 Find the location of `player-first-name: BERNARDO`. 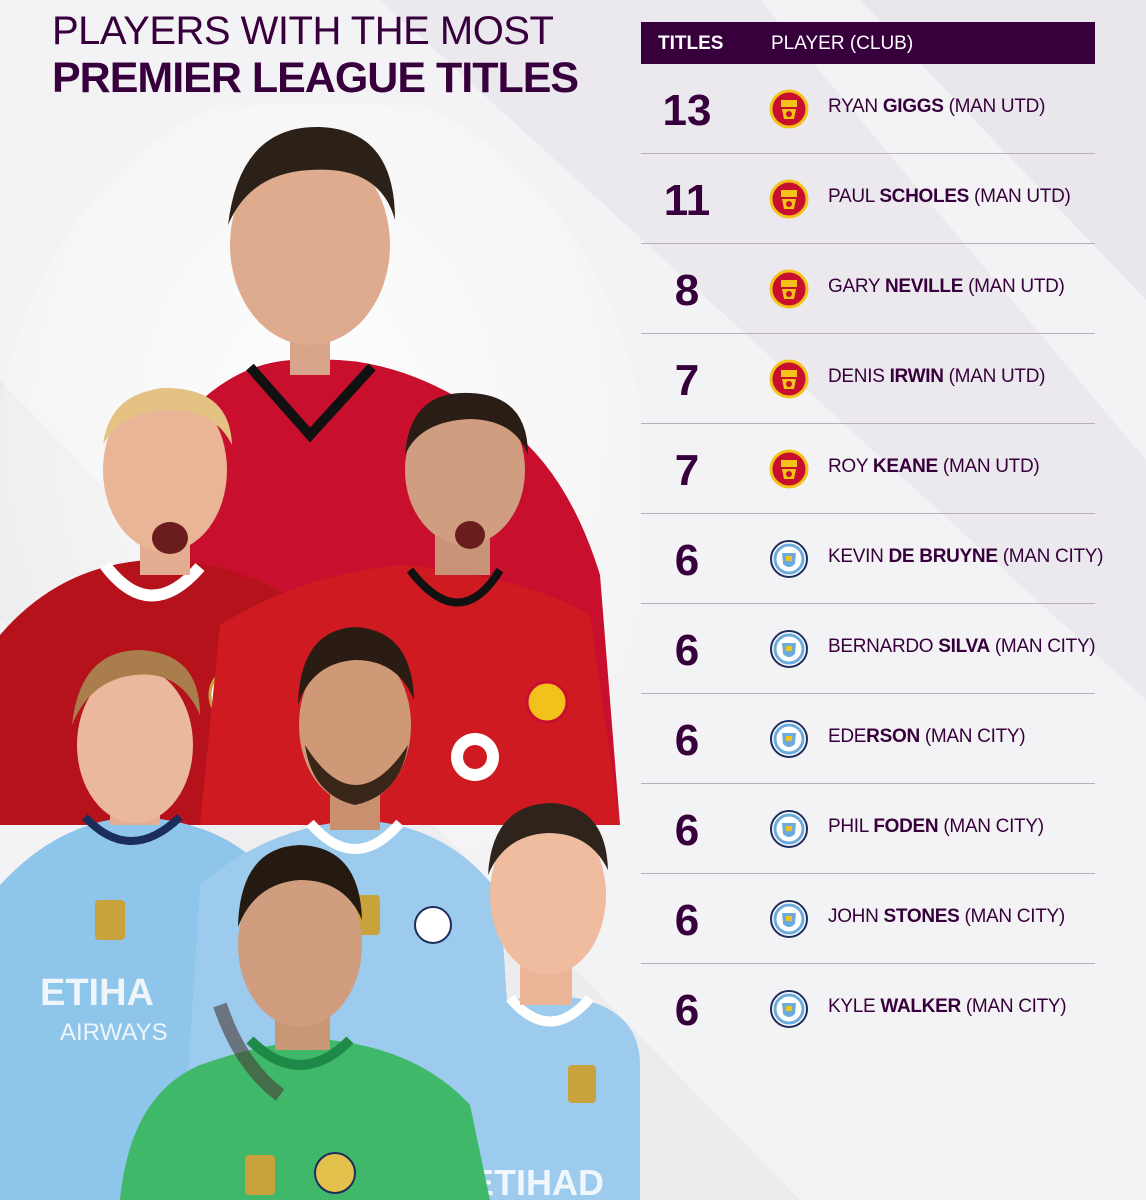

player-first-name: BERNARDO is located at coordinates (881, 646).